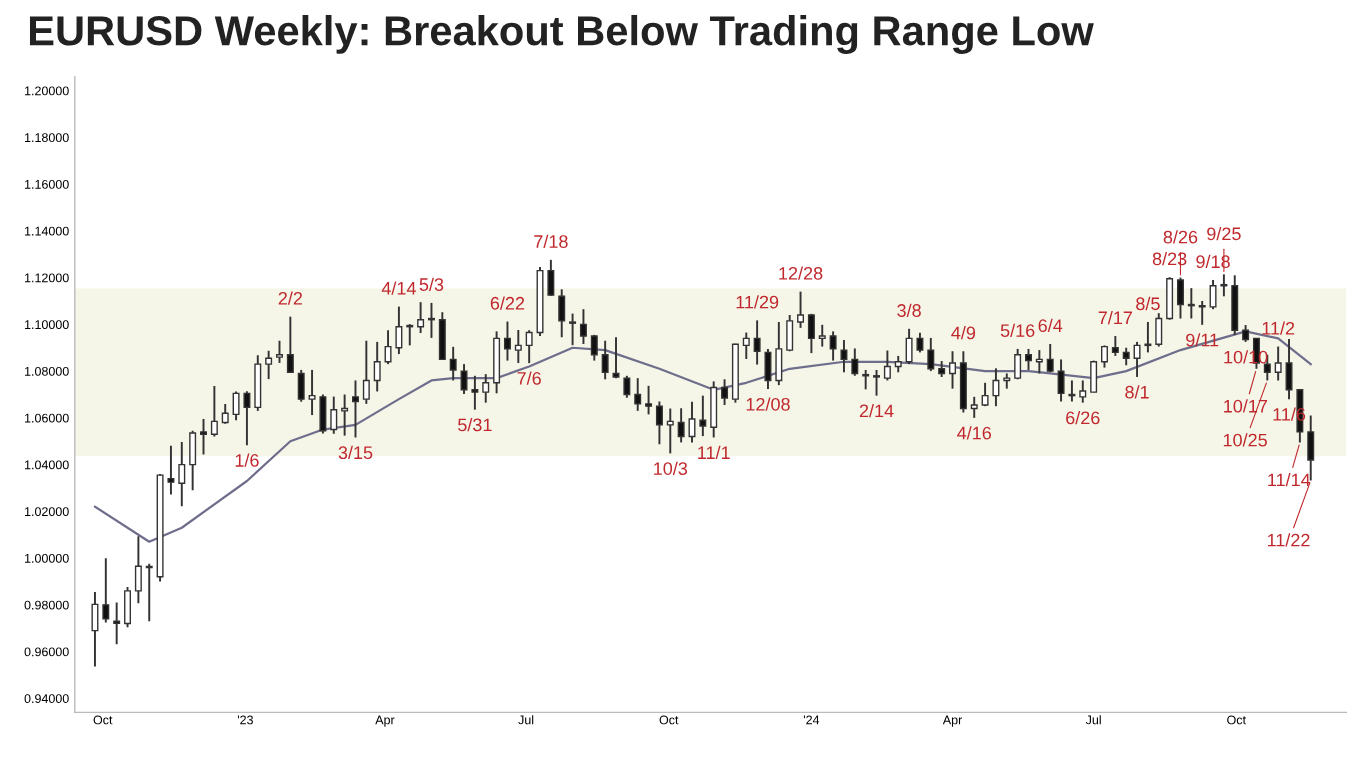 Image resolution: width=1360 pixels, height=766 pixels. What do you see at coordinates (671, 468) in the screenshot?
I see `annotation: 10/3` at bounding box center [671, 468].